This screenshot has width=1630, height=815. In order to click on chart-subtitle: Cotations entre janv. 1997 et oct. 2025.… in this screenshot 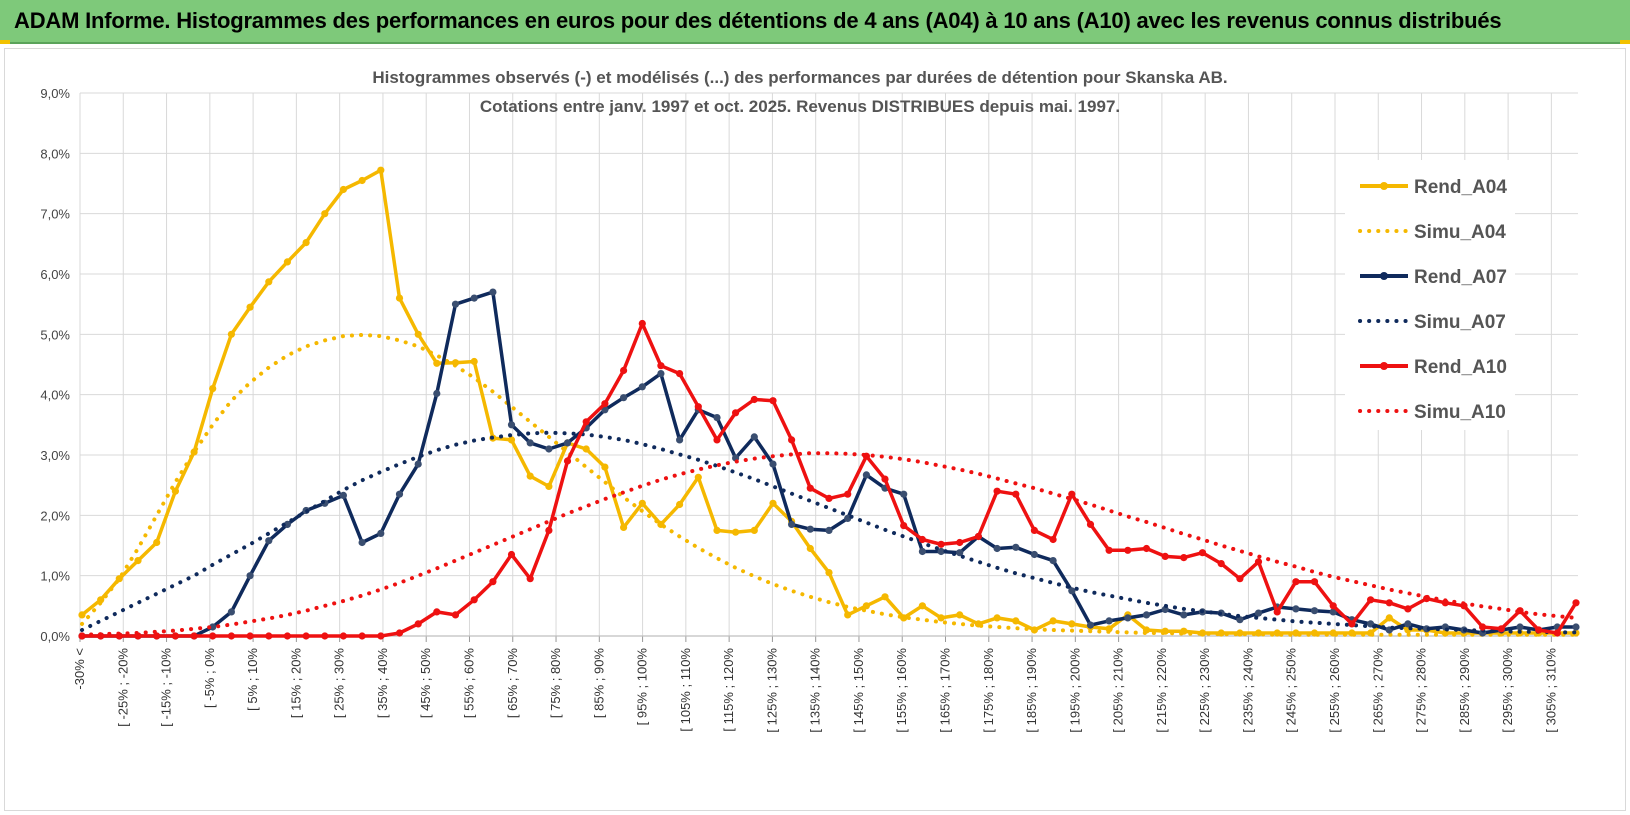, I will do `click(800, 106)`.